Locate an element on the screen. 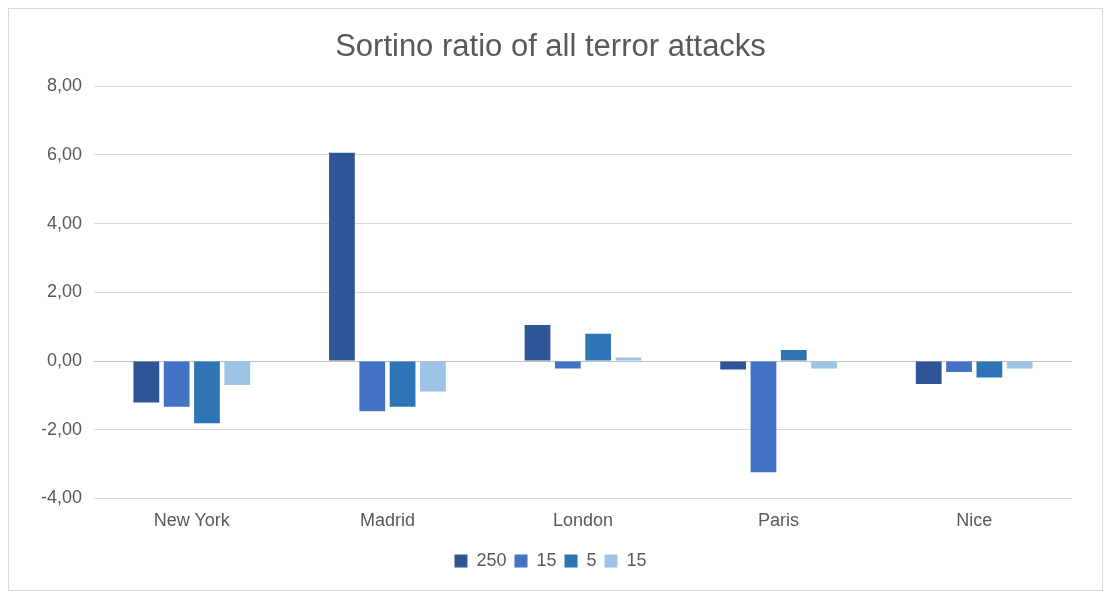  x-tick-label: New York is located at coordinates (192, 520).